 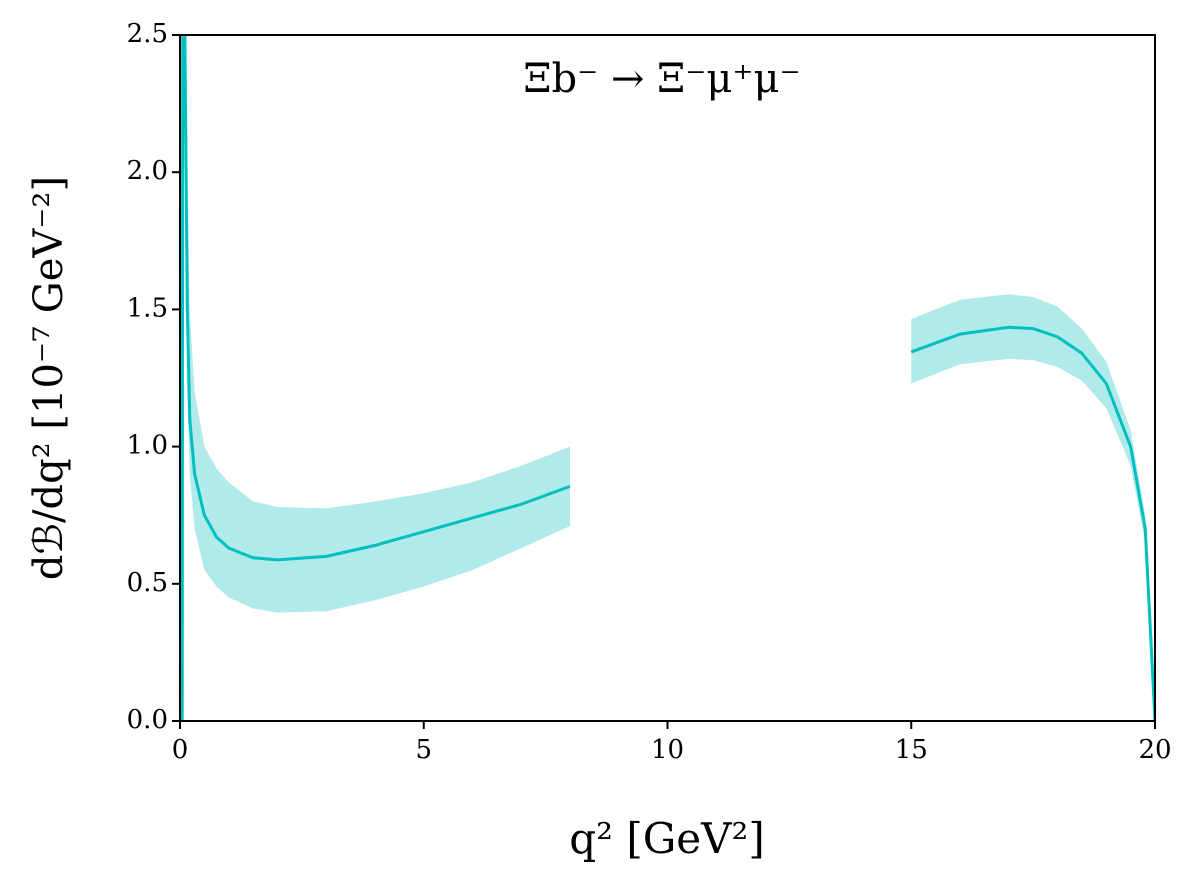 What do you see at coordinates (180, 750) in the screenshot?
I see `x-tick-label: 0` at bounding box center [180, 750].